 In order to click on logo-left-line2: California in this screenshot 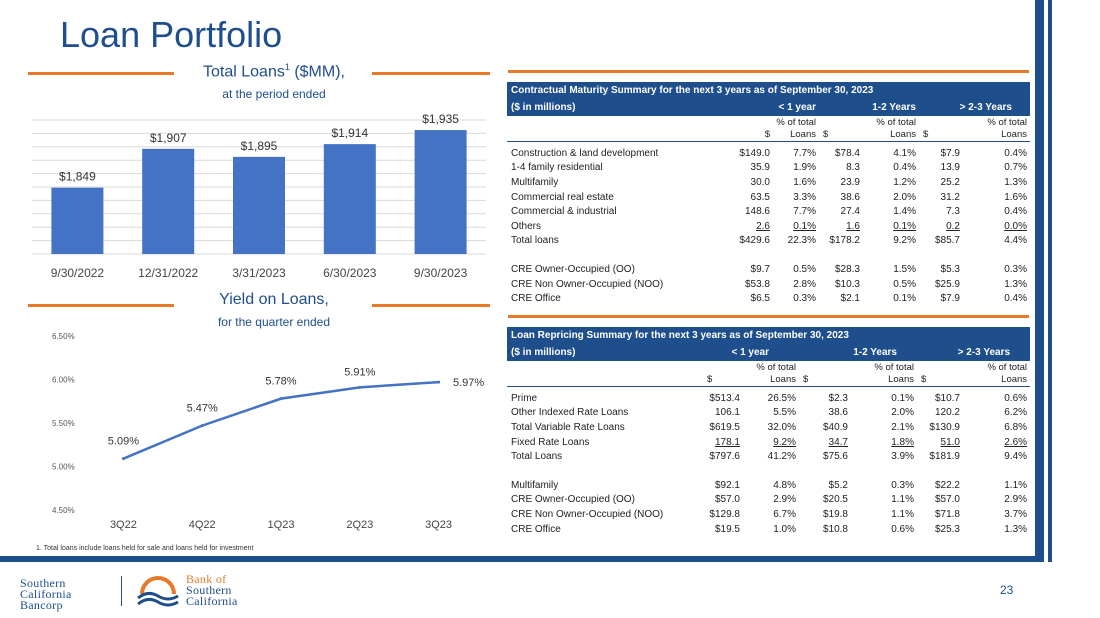, I will do `click(46, 594)`.